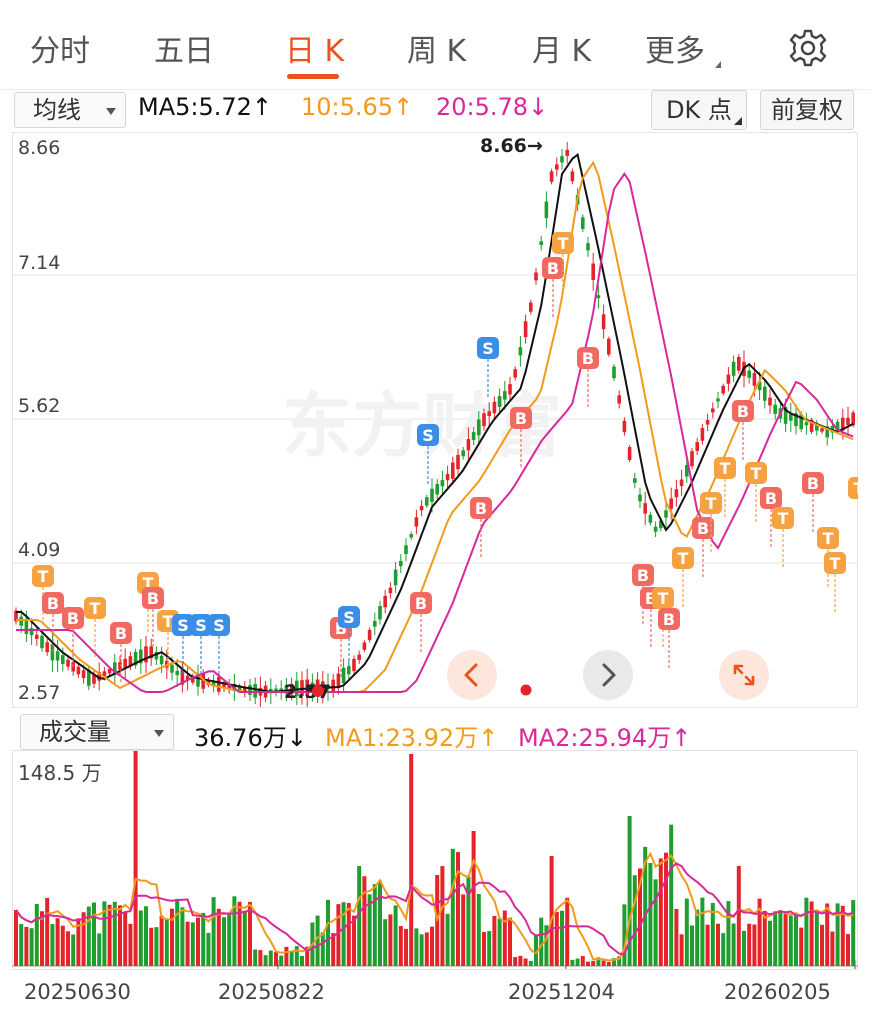  Describe the element at coordinates (561, 992) in the screenshot. I see `date-label: 20251204` at that location.